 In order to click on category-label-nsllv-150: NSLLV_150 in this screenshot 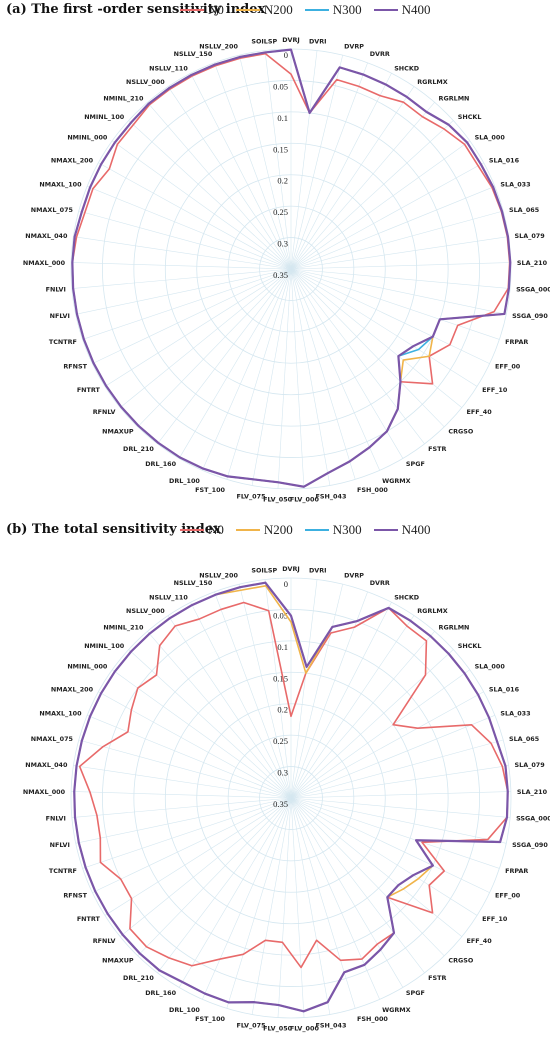, I will do `click(193, 54)`.